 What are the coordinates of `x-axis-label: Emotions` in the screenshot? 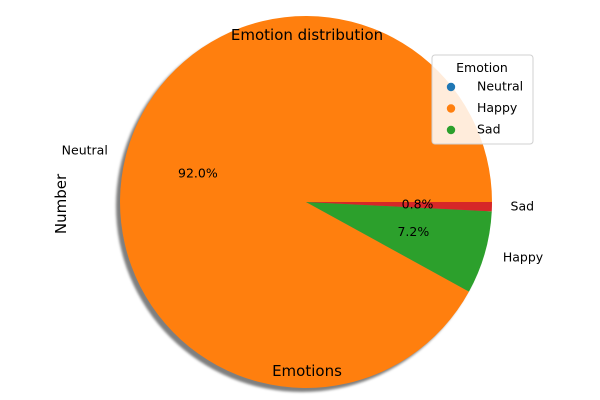 It's located at (307, 371).